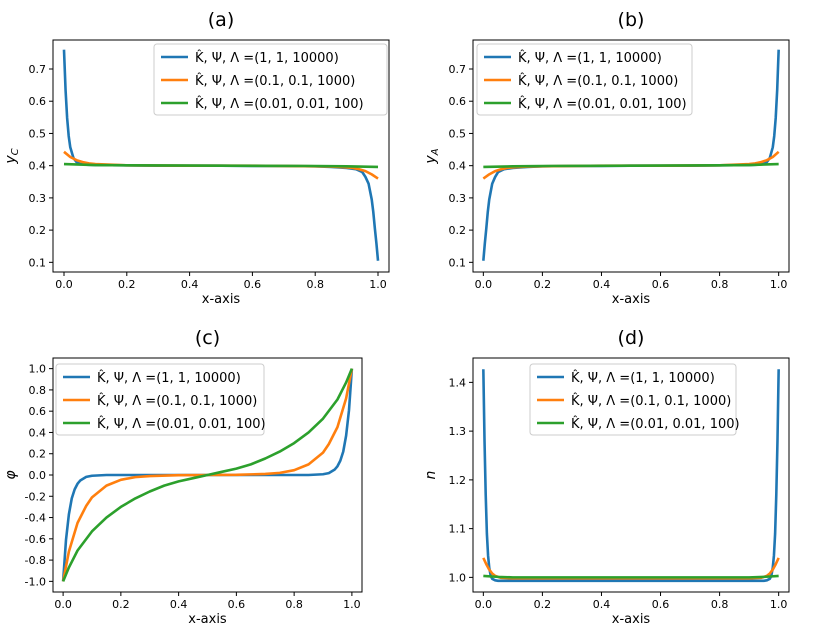  What do you see at coordinates (11, 475) in the screenshot?
I see `y-axis-label: φ` at bounding box center [11, 475].